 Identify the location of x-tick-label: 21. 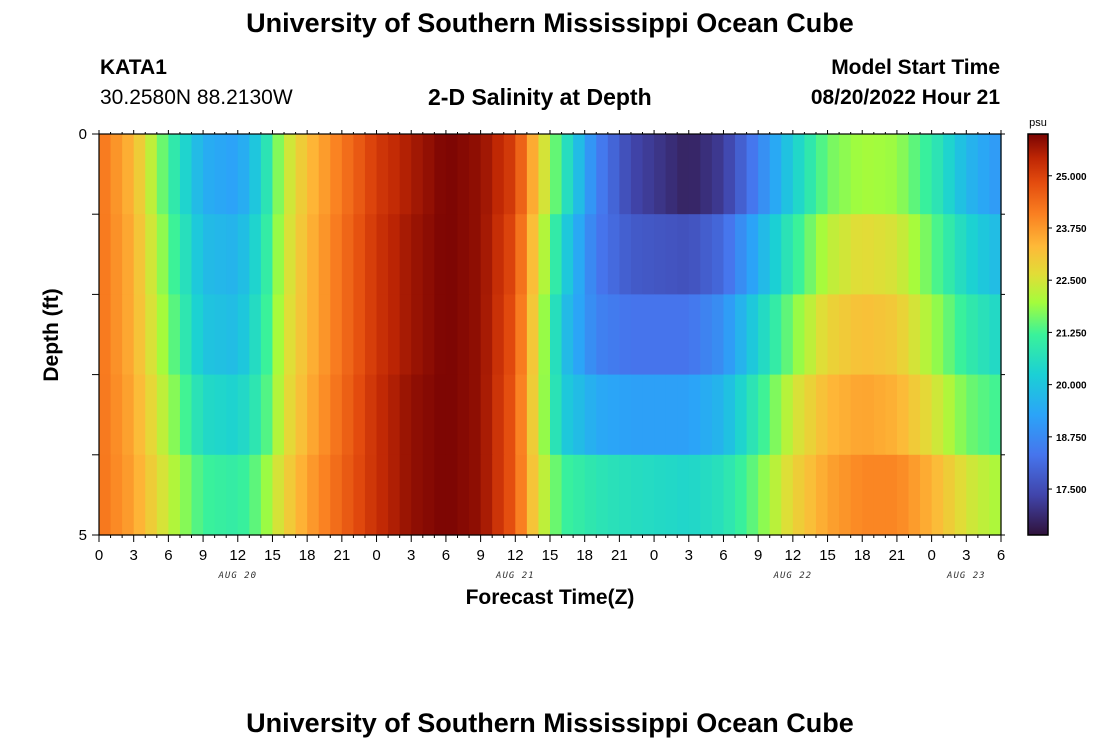
(619, 555).